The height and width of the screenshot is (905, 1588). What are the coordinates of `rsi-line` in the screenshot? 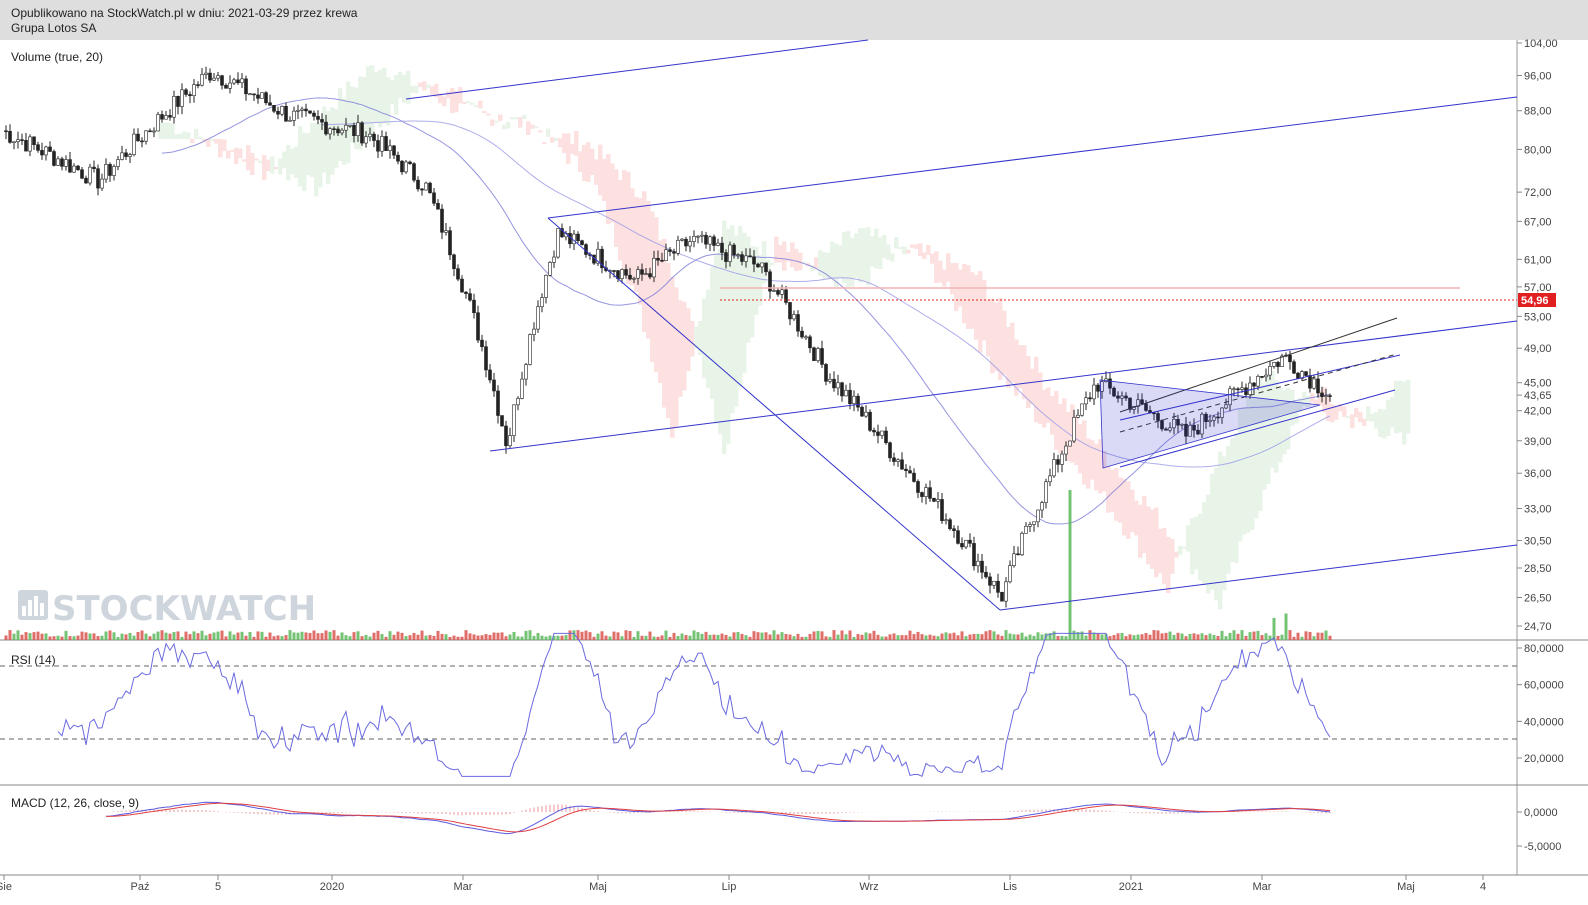 It's located at (694, 705).